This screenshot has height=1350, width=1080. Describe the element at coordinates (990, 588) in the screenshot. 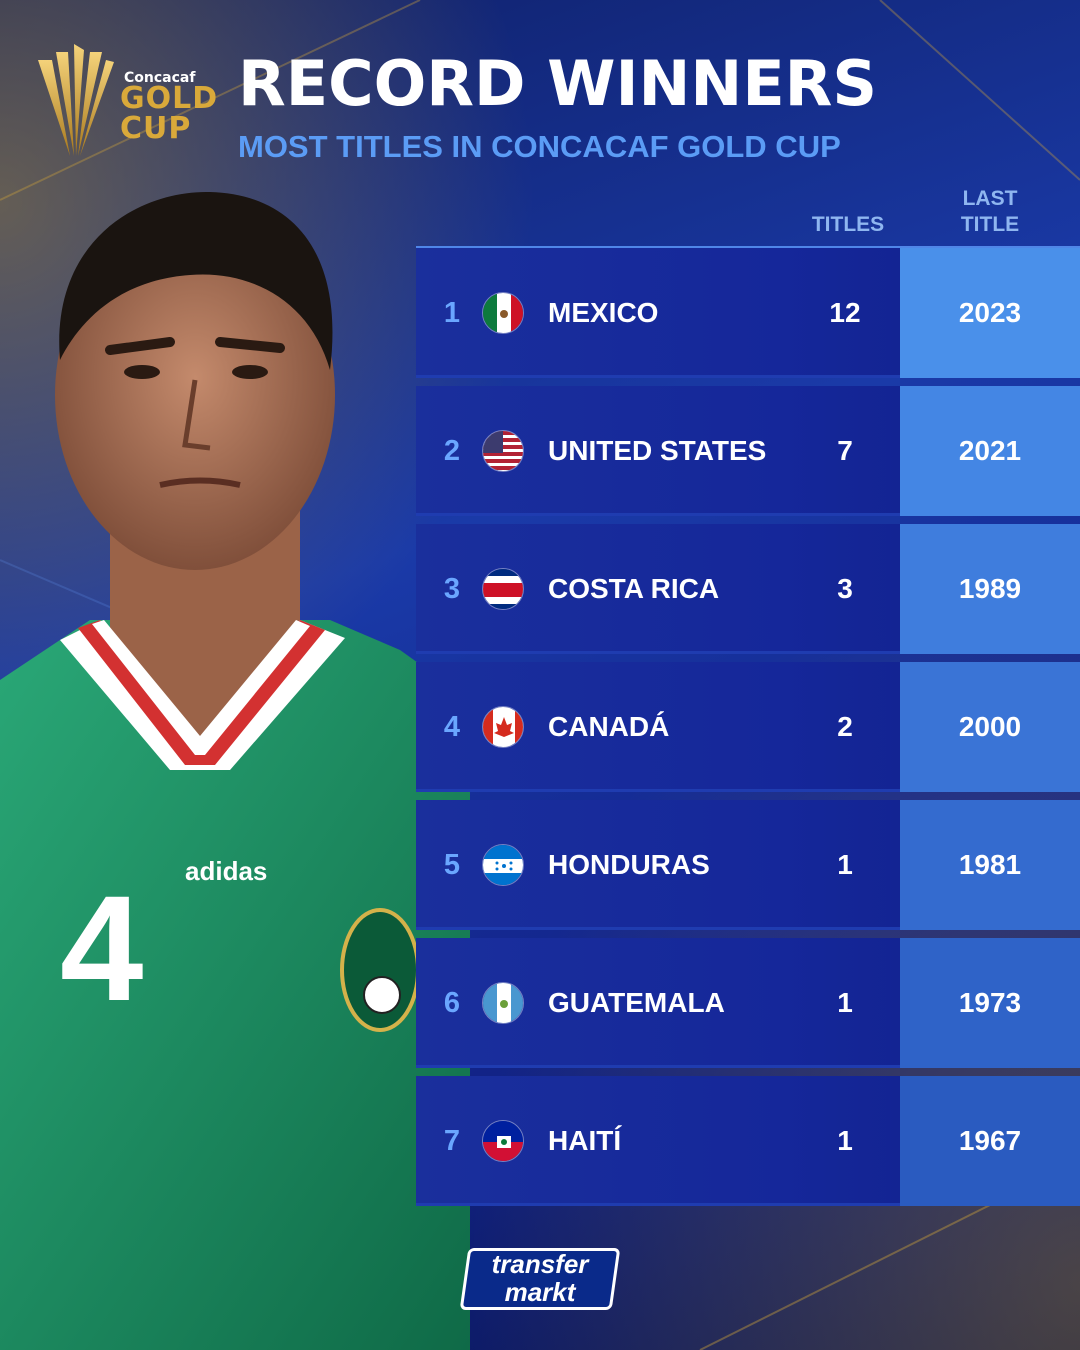

I see `last-title-year: 1989` at that location.